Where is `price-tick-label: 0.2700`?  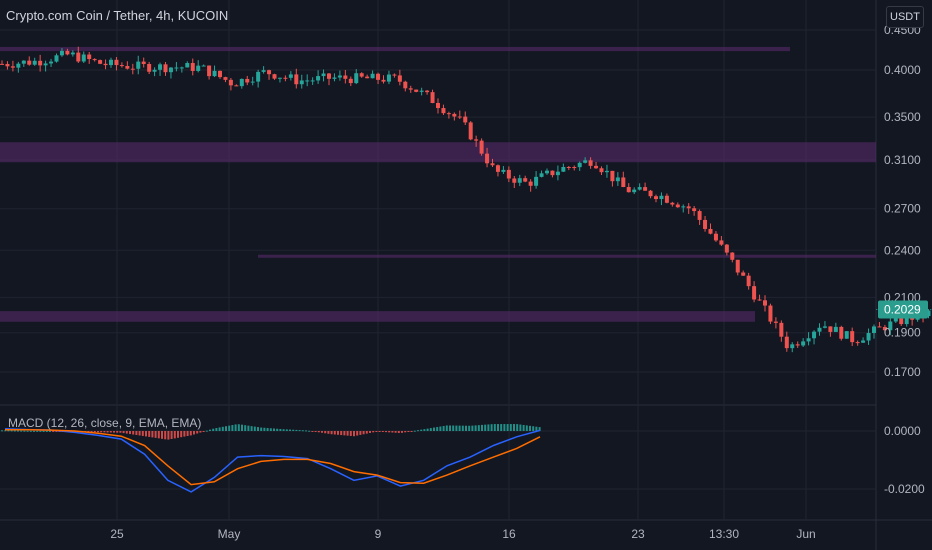
price-tick-label: 0.2700 is located at coordinates (902, 209).